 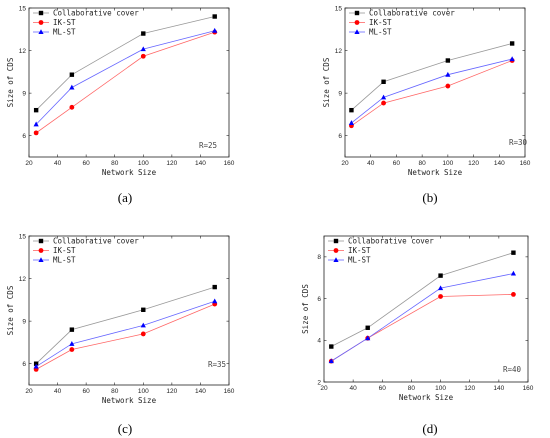 I want to click on x-tick-label: 120, so click(x=473, y=163).